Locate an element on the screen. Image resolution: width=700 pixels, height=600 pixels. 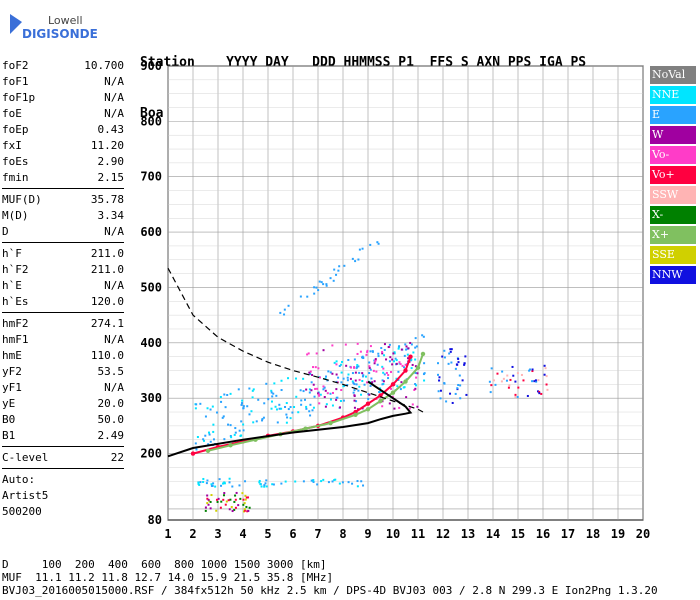
param-value: N/A is located at coordinates (114, 285).